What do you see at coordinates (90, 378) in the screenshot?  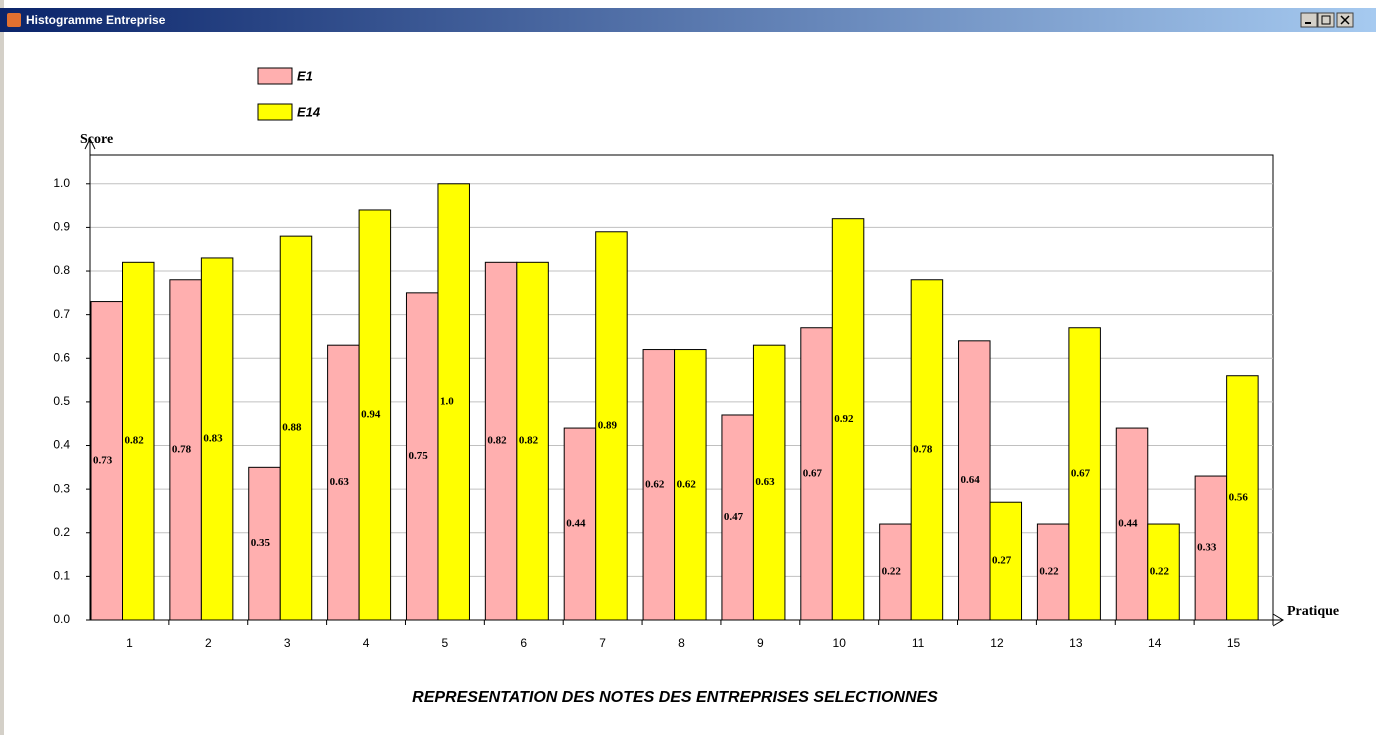 I see `y-axis-arrow` at bounding box center [90, 378].